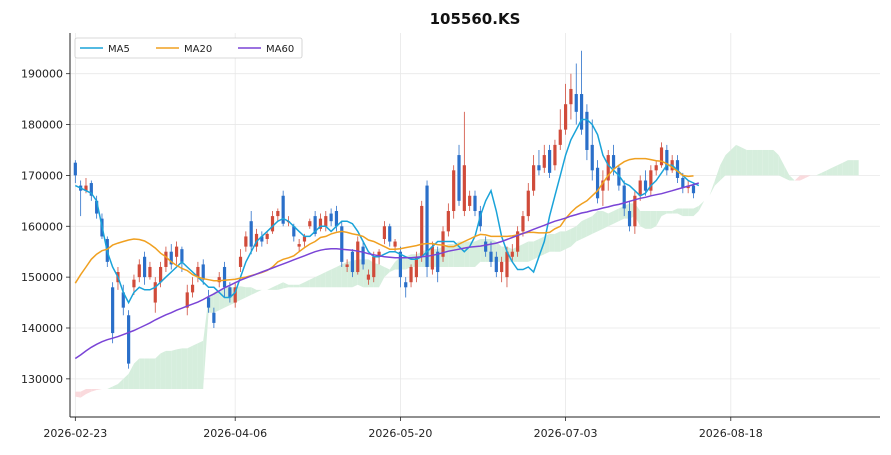 This screenshot has width=891, height=455. Describe the element at coordinates (42, 328) in the screenshot. I see `y-tick-label: 140000` at that location.